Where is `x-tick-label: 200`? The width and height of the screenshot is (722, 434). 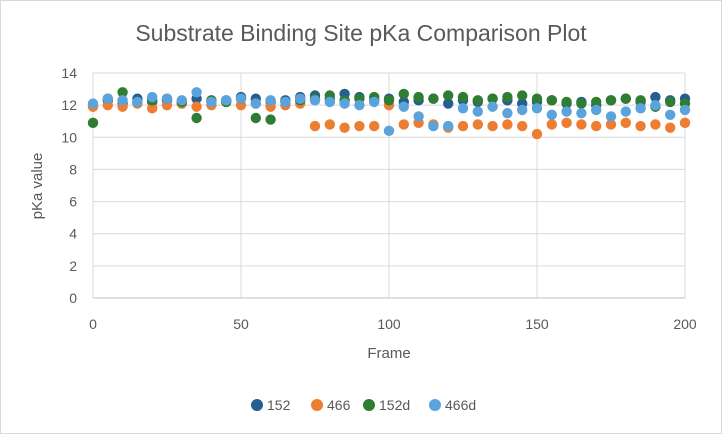 x-tick-label: 200 is located at coordinates (685, 324).